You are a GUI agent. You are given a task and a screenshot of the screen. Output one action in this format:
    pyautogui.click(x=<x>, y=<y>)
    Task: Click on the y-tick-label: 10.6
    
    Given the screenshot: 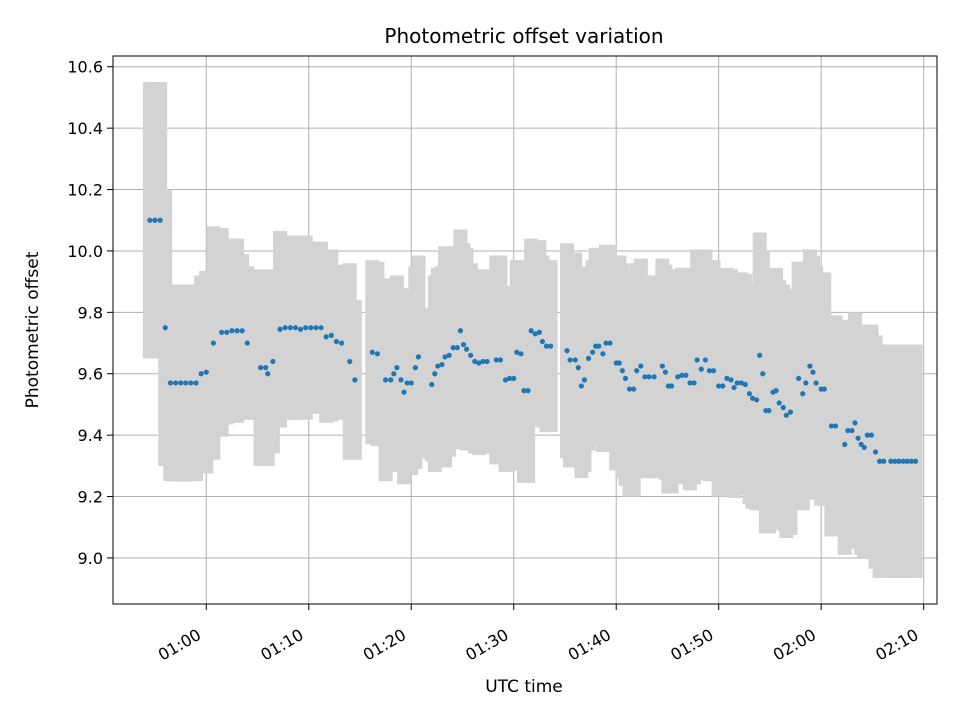 What is the action you would take?
    pyautogui.click(x=85, y=67)
    